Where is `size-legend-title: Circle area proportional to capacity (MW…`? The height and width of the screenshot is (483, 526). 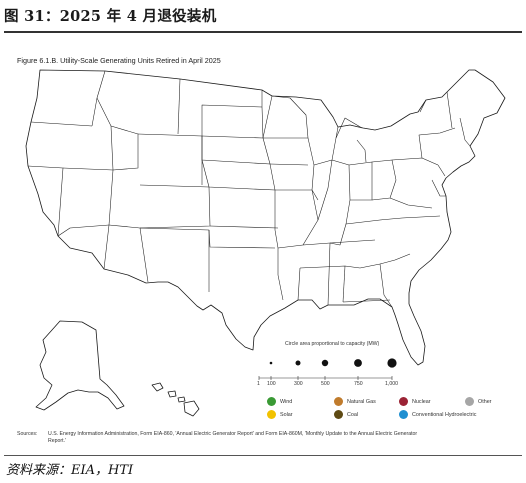 size-legend-title: Circle area proportional to capacity (MW… is located at coordinates (332, 344).